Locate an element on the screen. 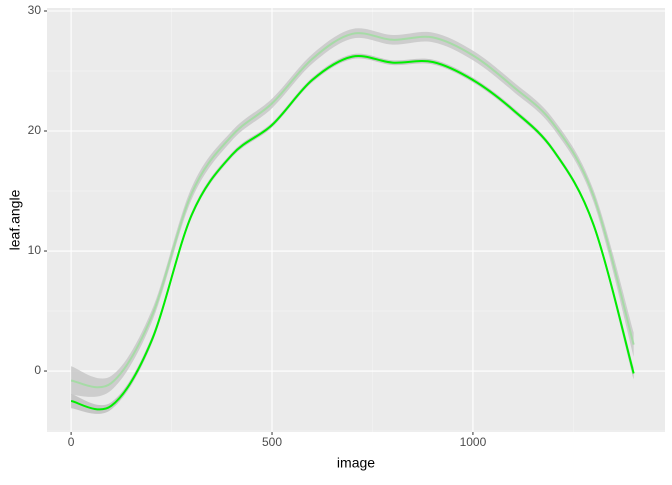 The image size is (672, 485). x-tick-label: 0 is located at coordinates (71, 442).